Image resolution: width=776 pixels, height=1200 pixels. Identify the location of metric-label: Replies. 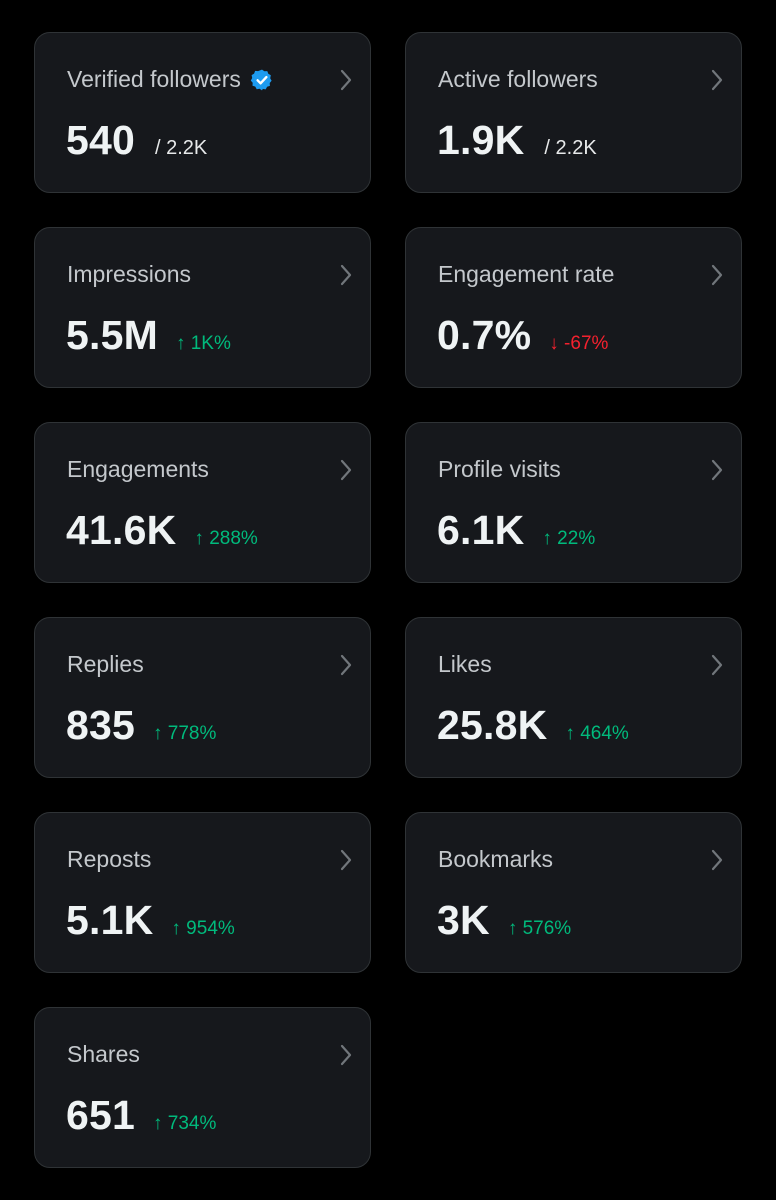
(105, 664).